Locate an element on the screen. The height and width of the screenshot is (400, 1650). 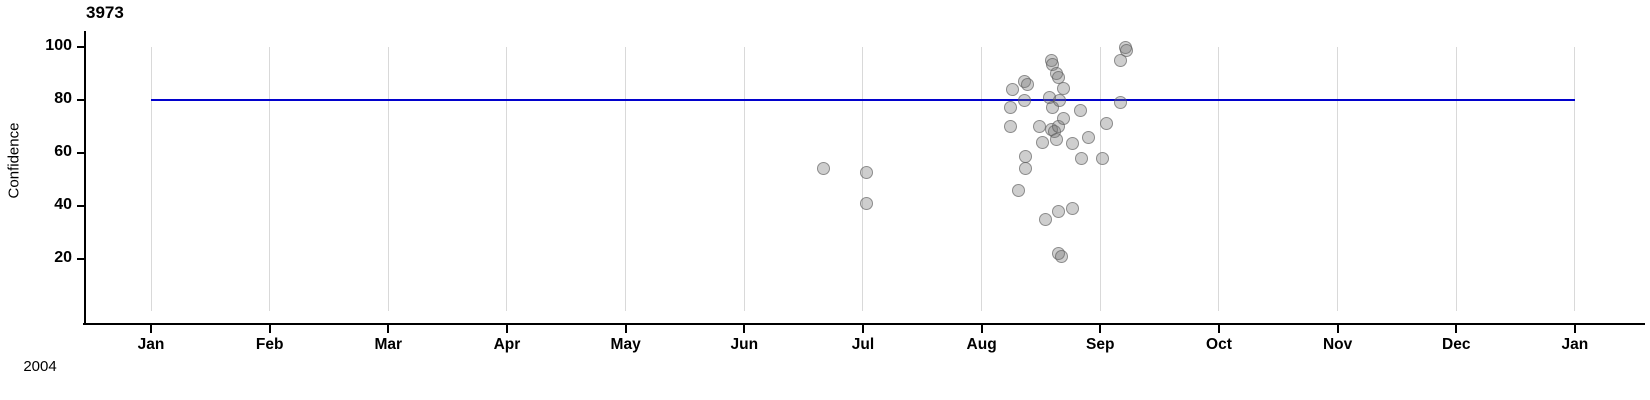
x-tick-label: Mar is located at coordinates (388, 344).